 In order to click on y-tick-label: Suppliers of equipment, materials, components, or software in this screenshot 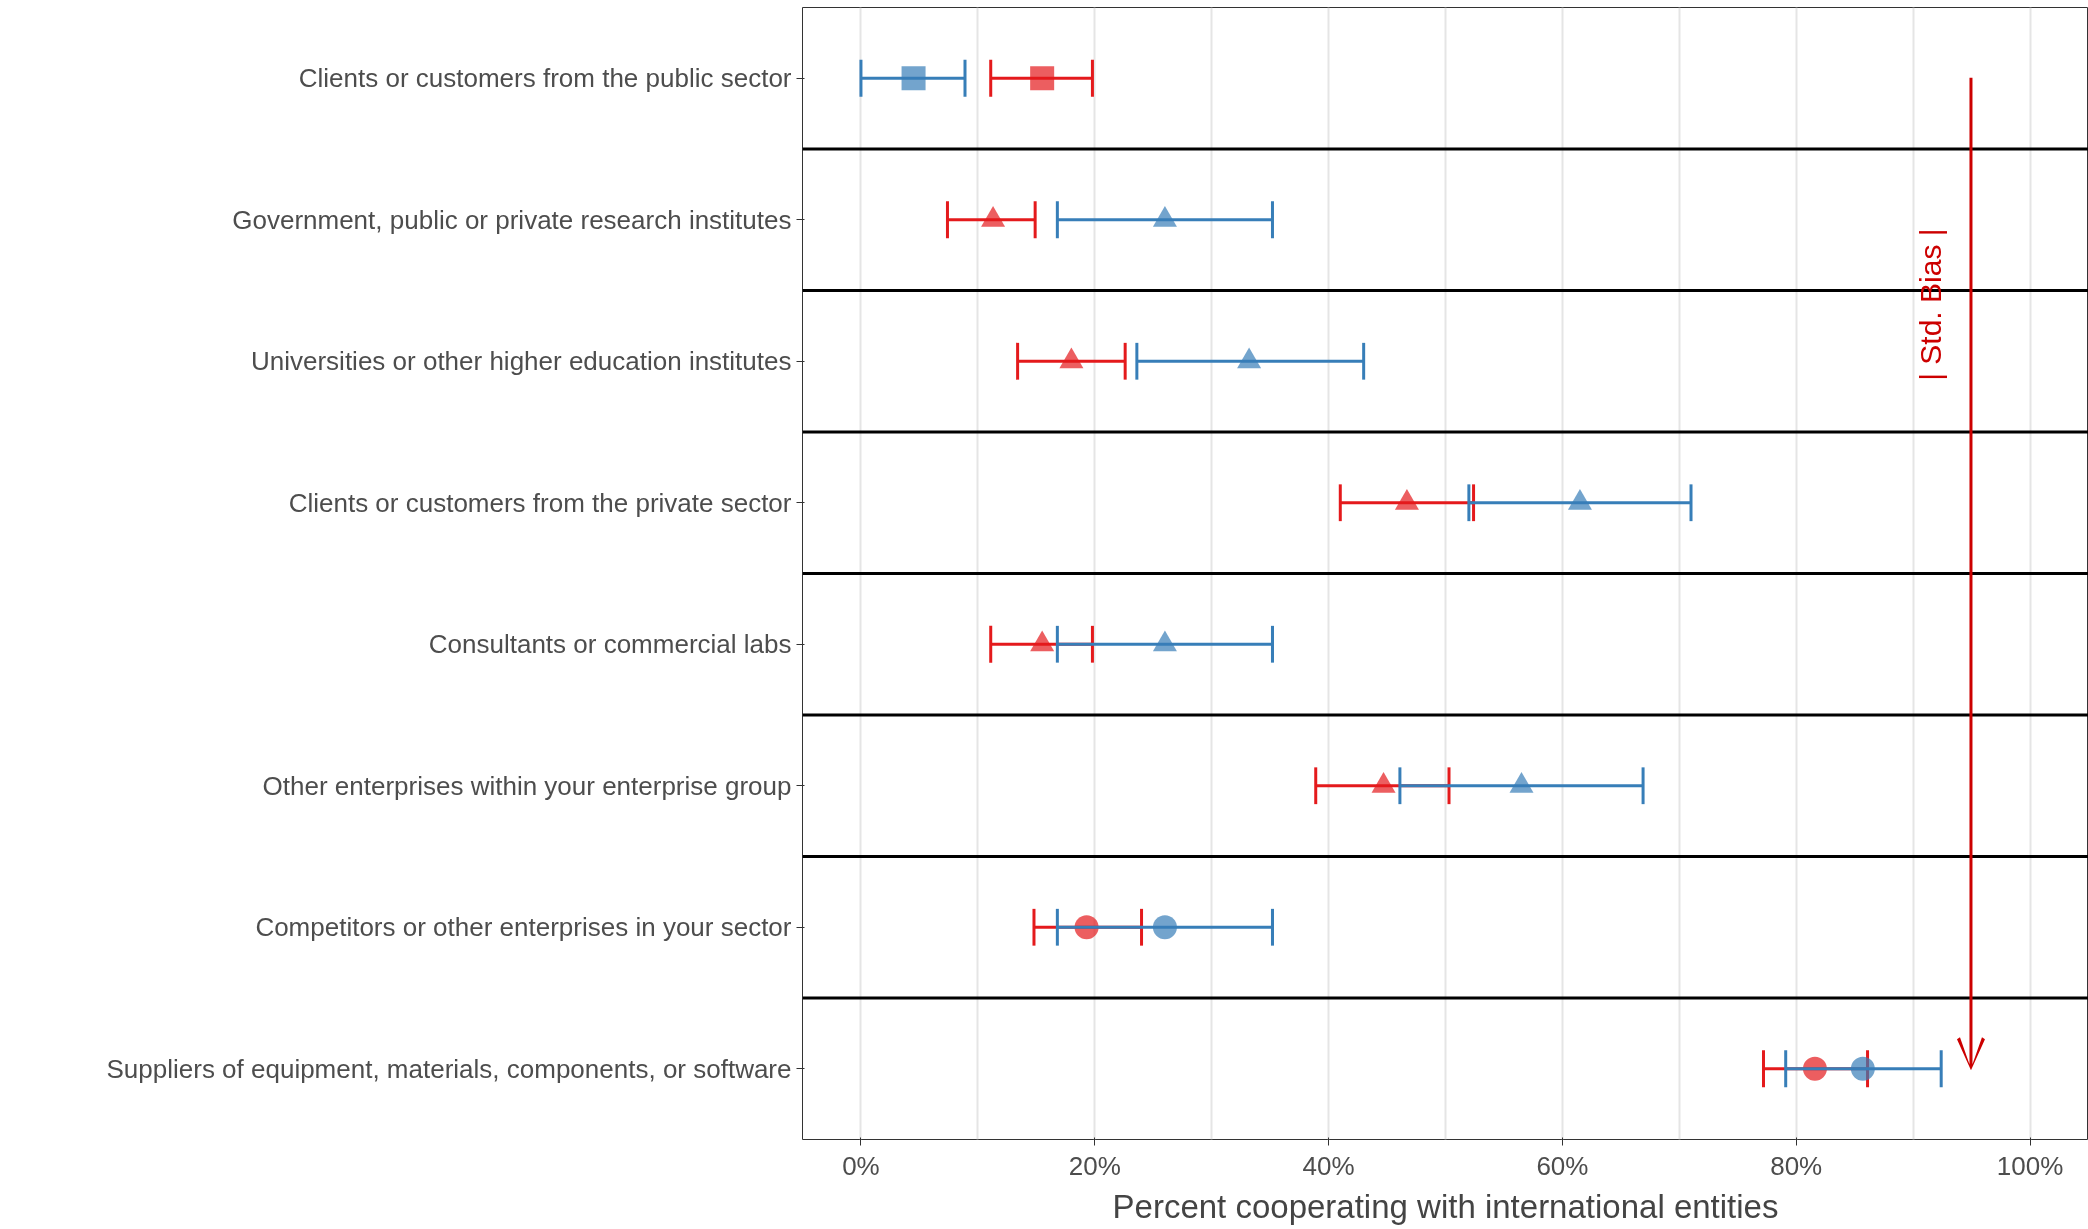, I will do `click(449, 1068)`.